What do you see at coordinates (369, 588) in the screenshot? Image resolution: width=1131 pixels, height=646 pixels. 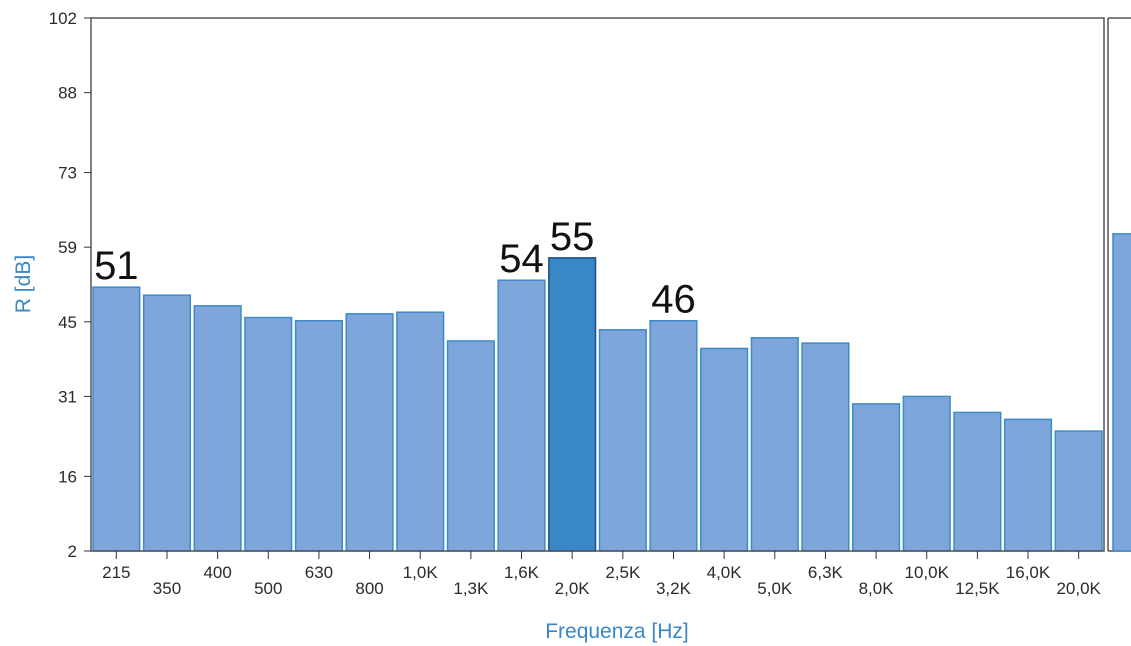 I see `x-tick-label: 800` at bounding box center [369, 588].